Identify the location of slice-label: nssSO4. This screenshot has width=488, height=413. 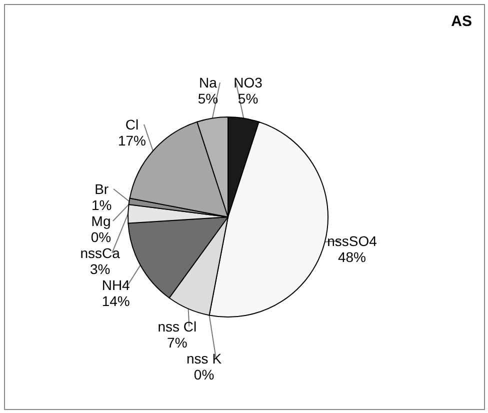
(352, 240).